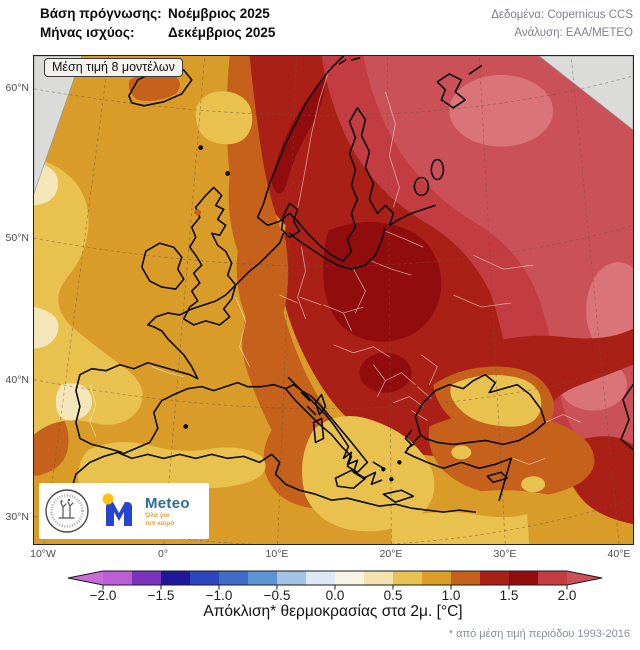 This screenshot has height=650, width=640. Describe the element at coordinates (117, 509) in the screenshot. I see `meteo-m-icon` at that location.